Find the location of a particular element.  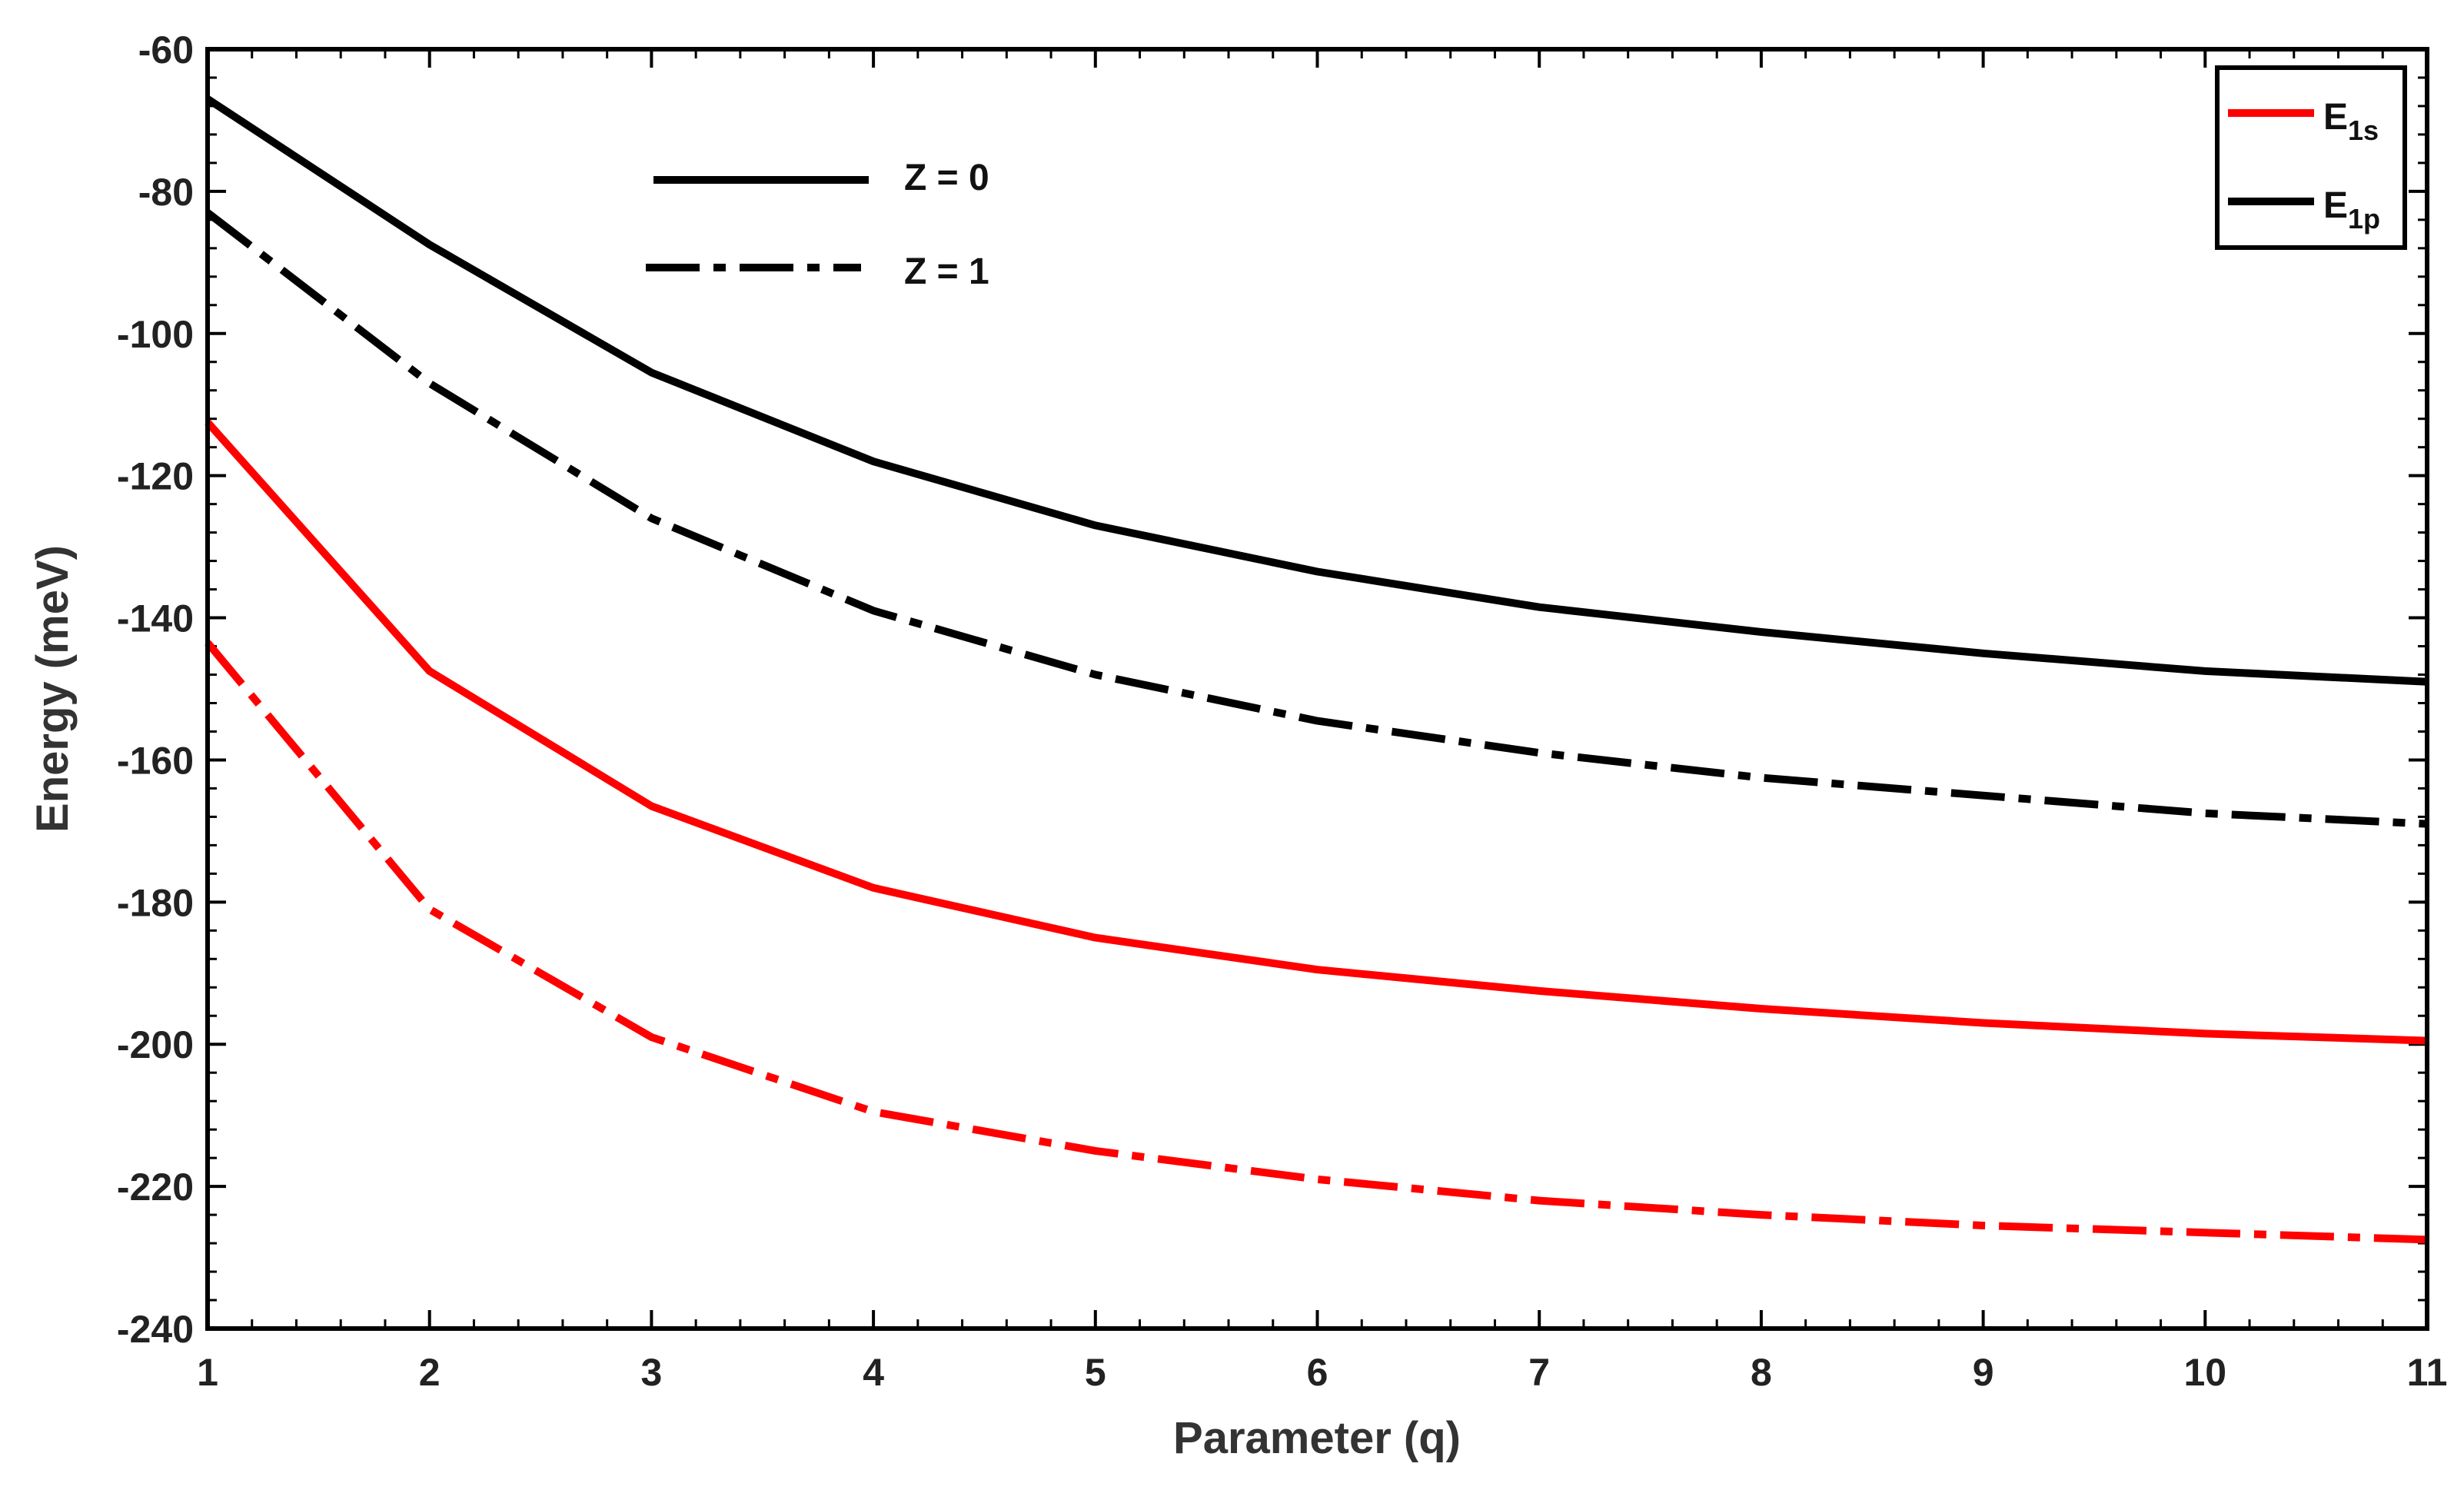

legend-label-z0: Z = 0 is located at coordinates (946, 178).